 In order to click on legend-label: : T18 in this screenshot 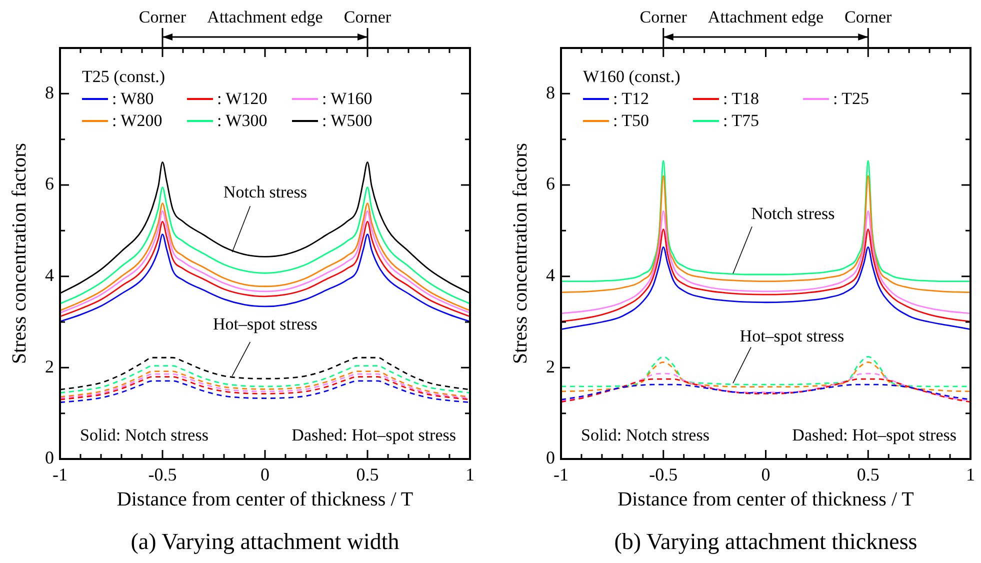, I will do `click(741, 99)`.